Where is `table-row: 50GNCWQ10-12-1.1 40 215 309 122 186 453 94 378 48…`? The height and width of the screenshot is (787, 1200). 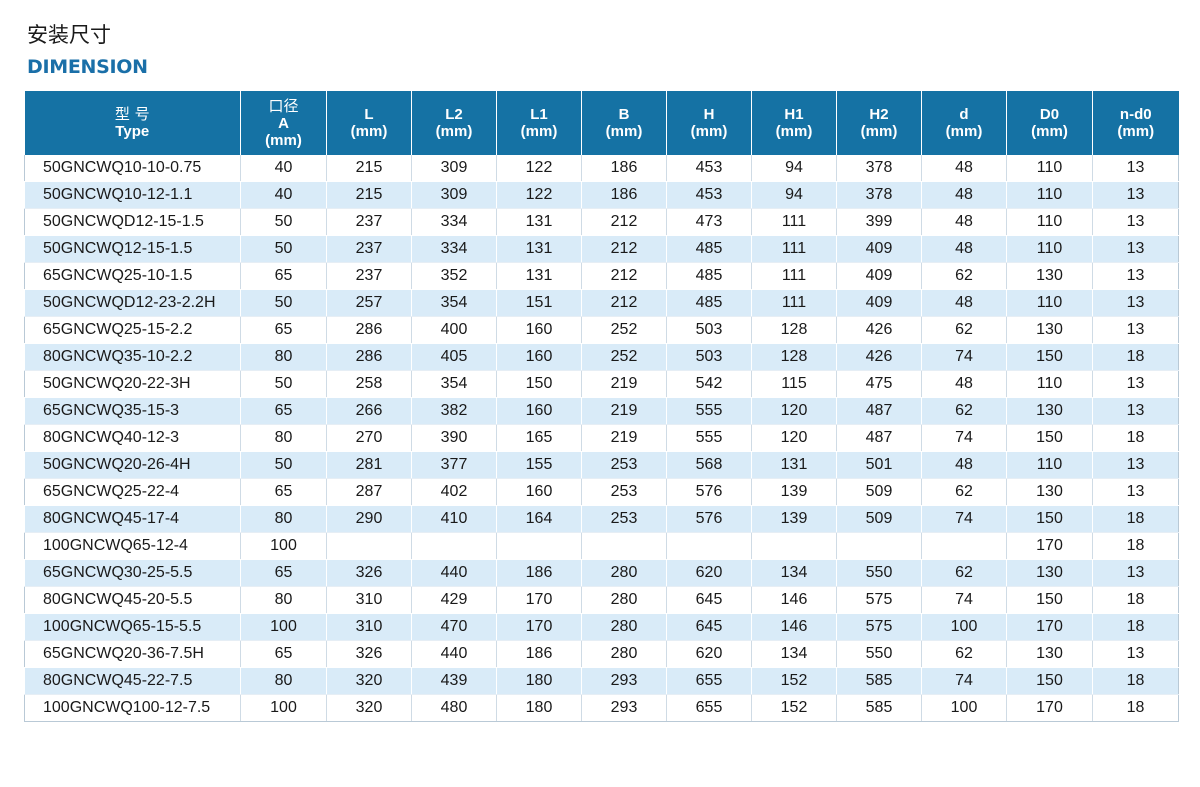 table-row: 50GNCWQ10-12-1.1 40 215 309 122 186 453 94 378 48… is located at coordinates (601, 195).